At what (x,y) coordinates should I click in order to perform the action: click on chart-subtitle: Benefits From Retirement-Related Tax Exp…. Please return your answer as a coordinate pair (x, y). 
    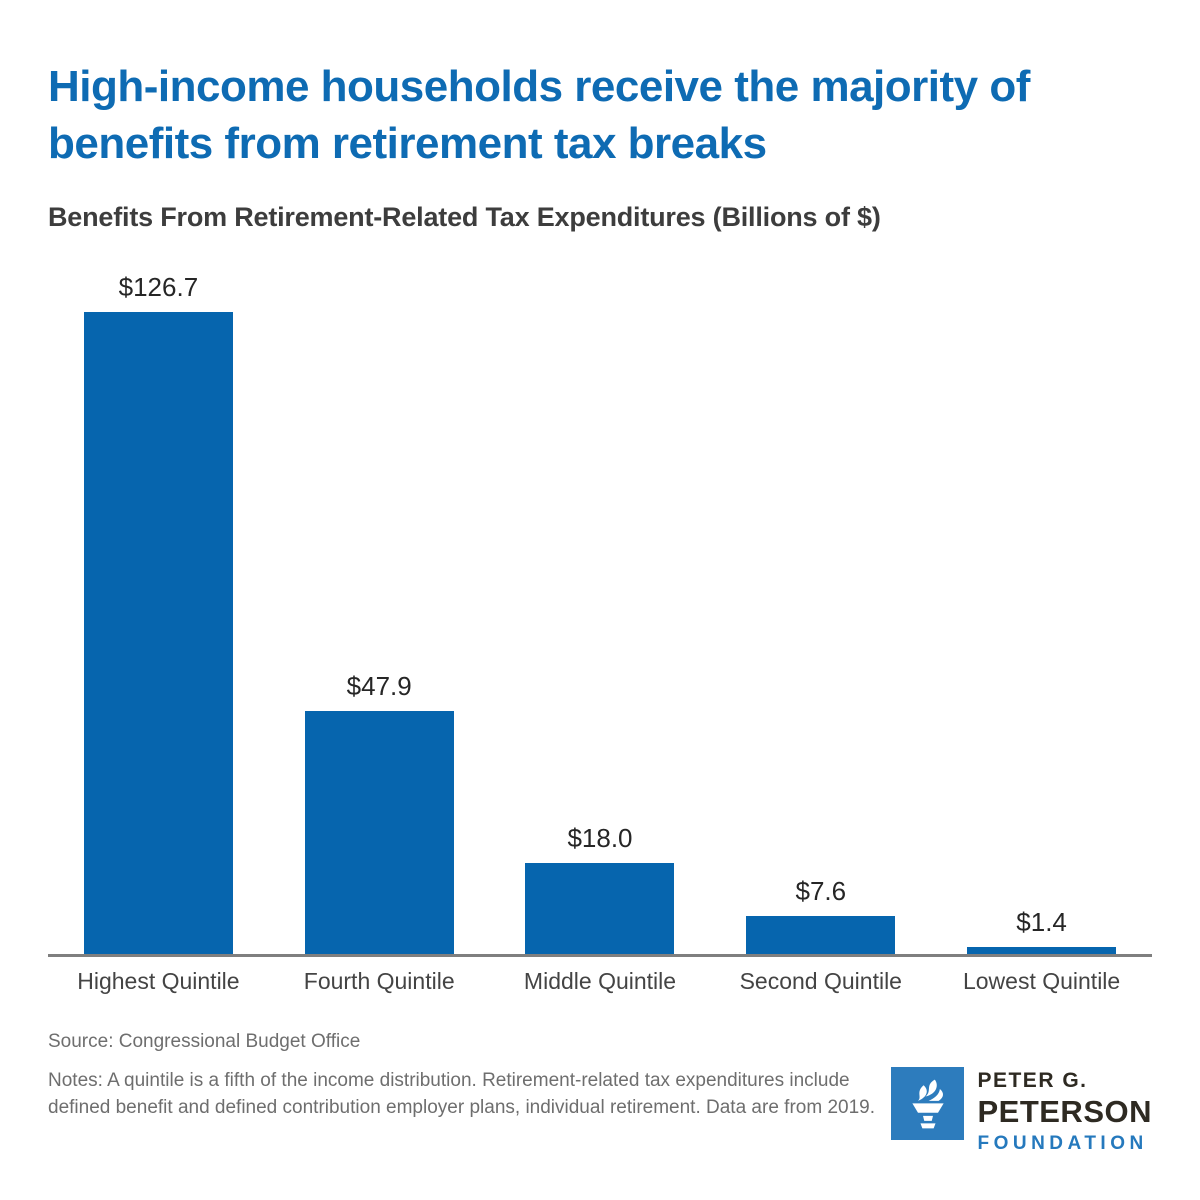
    Looking at the image, I should click on (464, 217).